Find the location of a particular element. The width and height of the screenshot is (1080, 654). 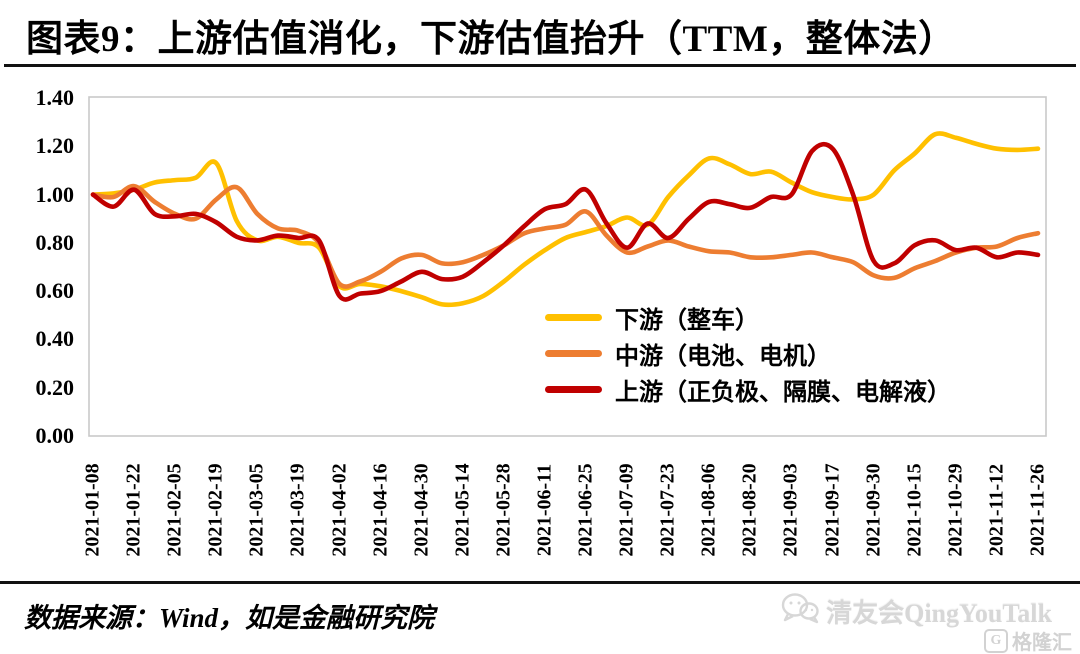

legend-label: 中游（电池、电机） is located at coordinates (723, 356).